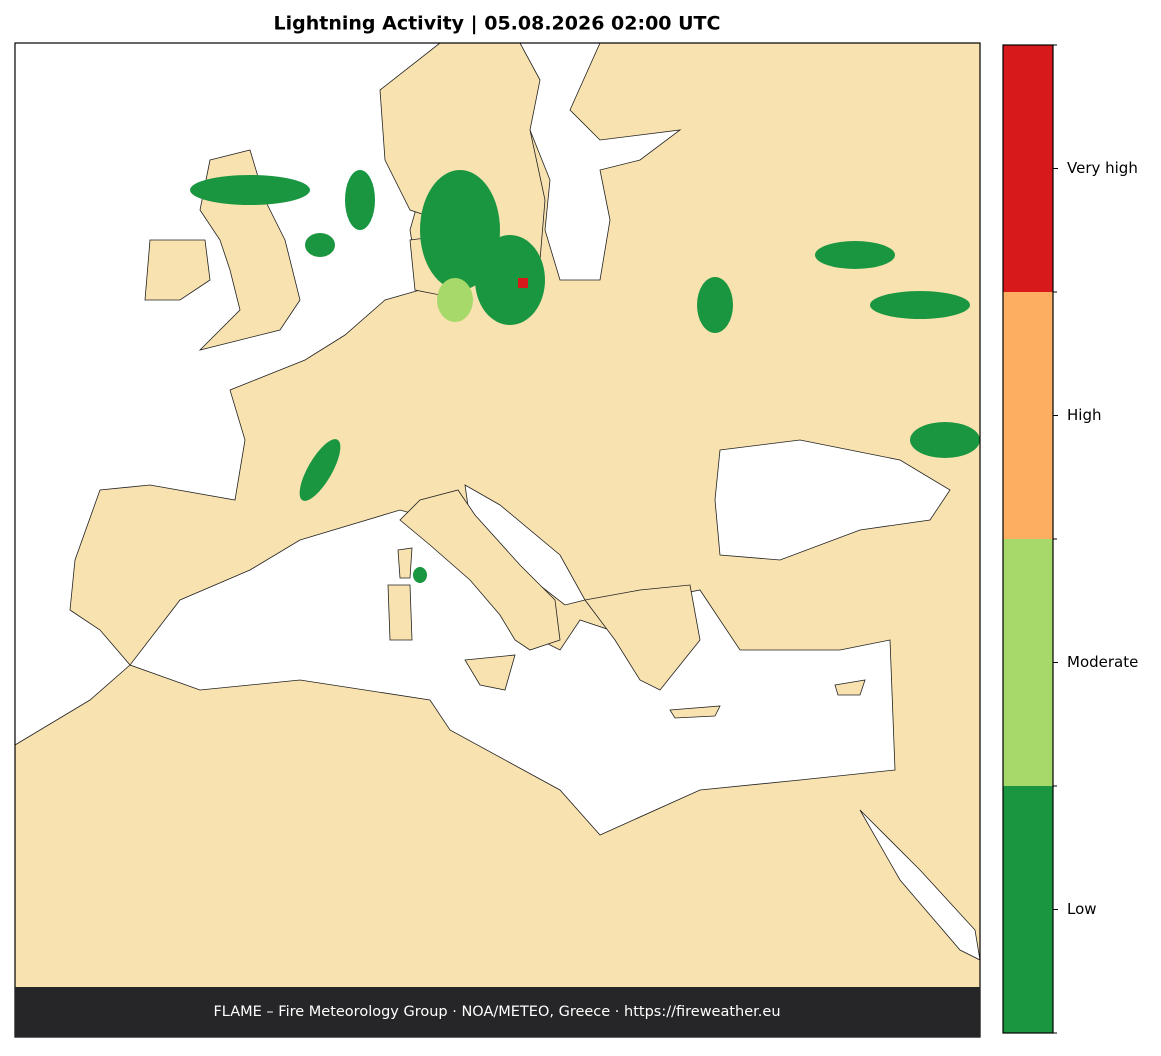 This screenshot has height=1056, width=1161. I want to click on sicily, so click(490, 672).